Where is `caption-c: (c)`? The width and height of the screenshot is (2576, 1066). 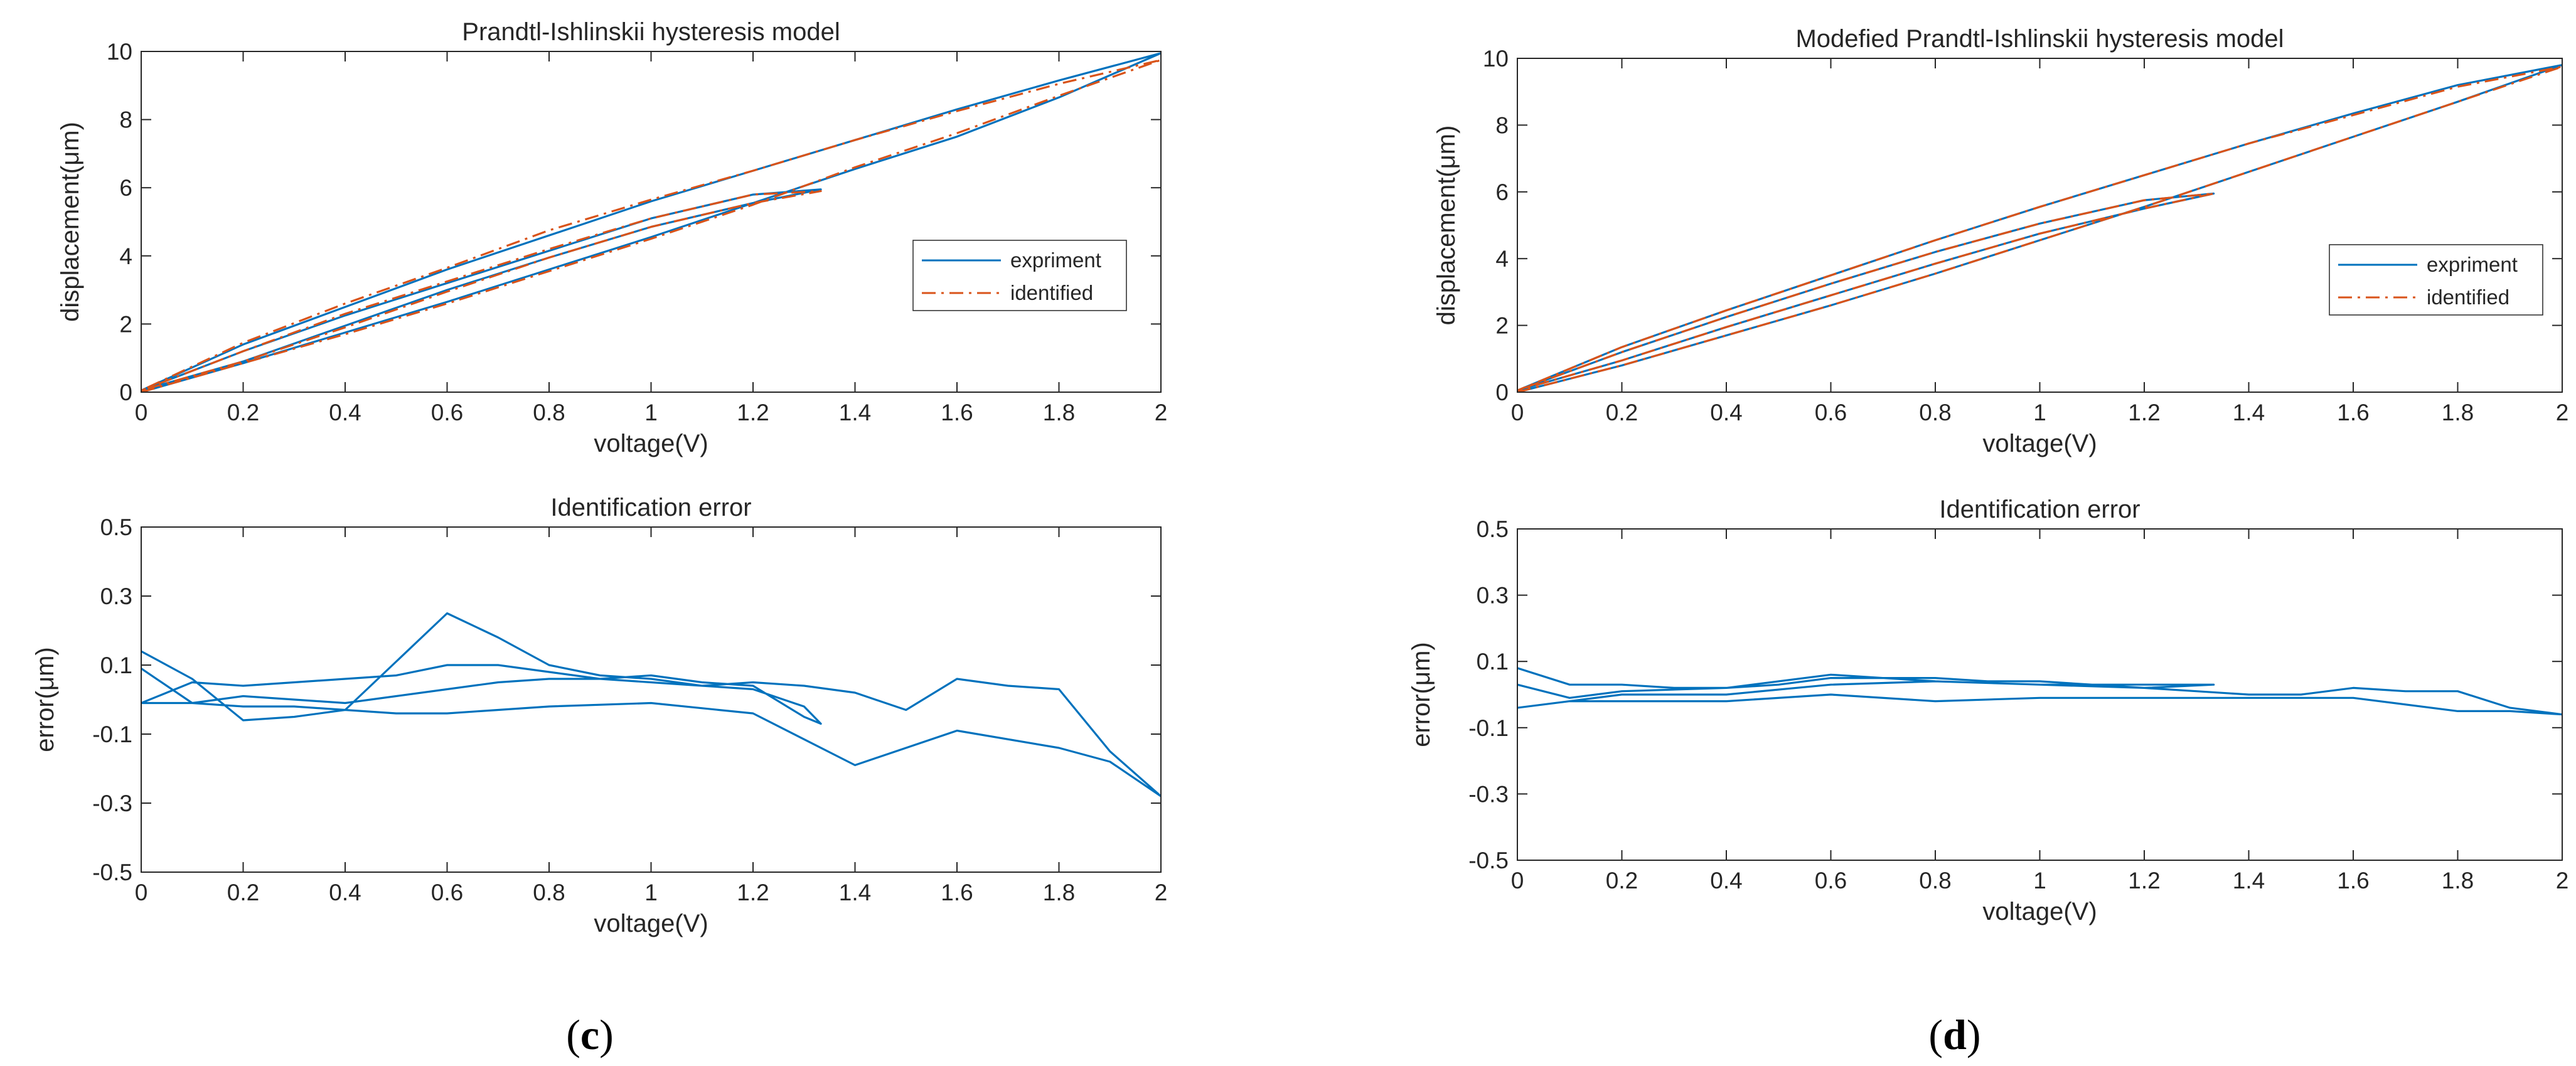
caption-c: (c) is located at coordinates (590, 1034).